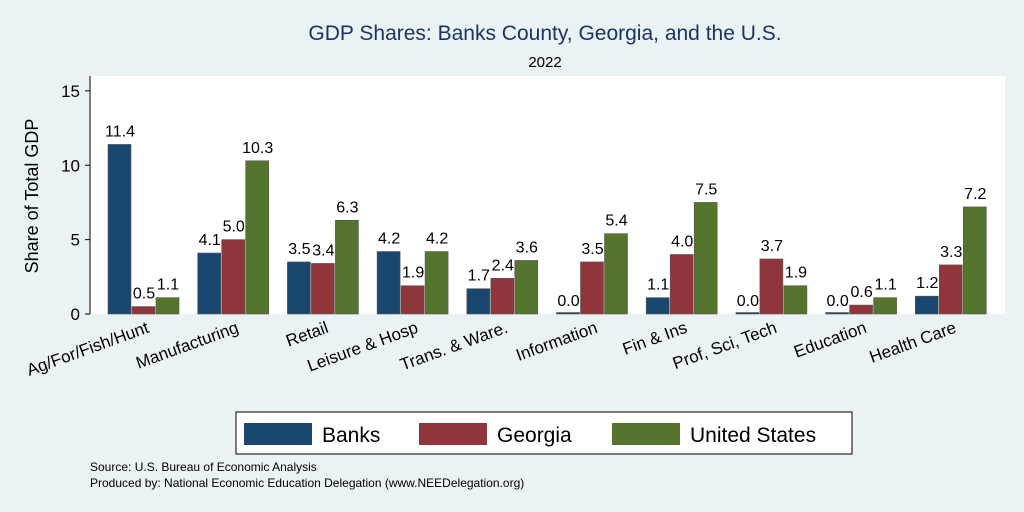  I want to click on x-tick-label: Prof, Sci, Tech, so click(724, 345).